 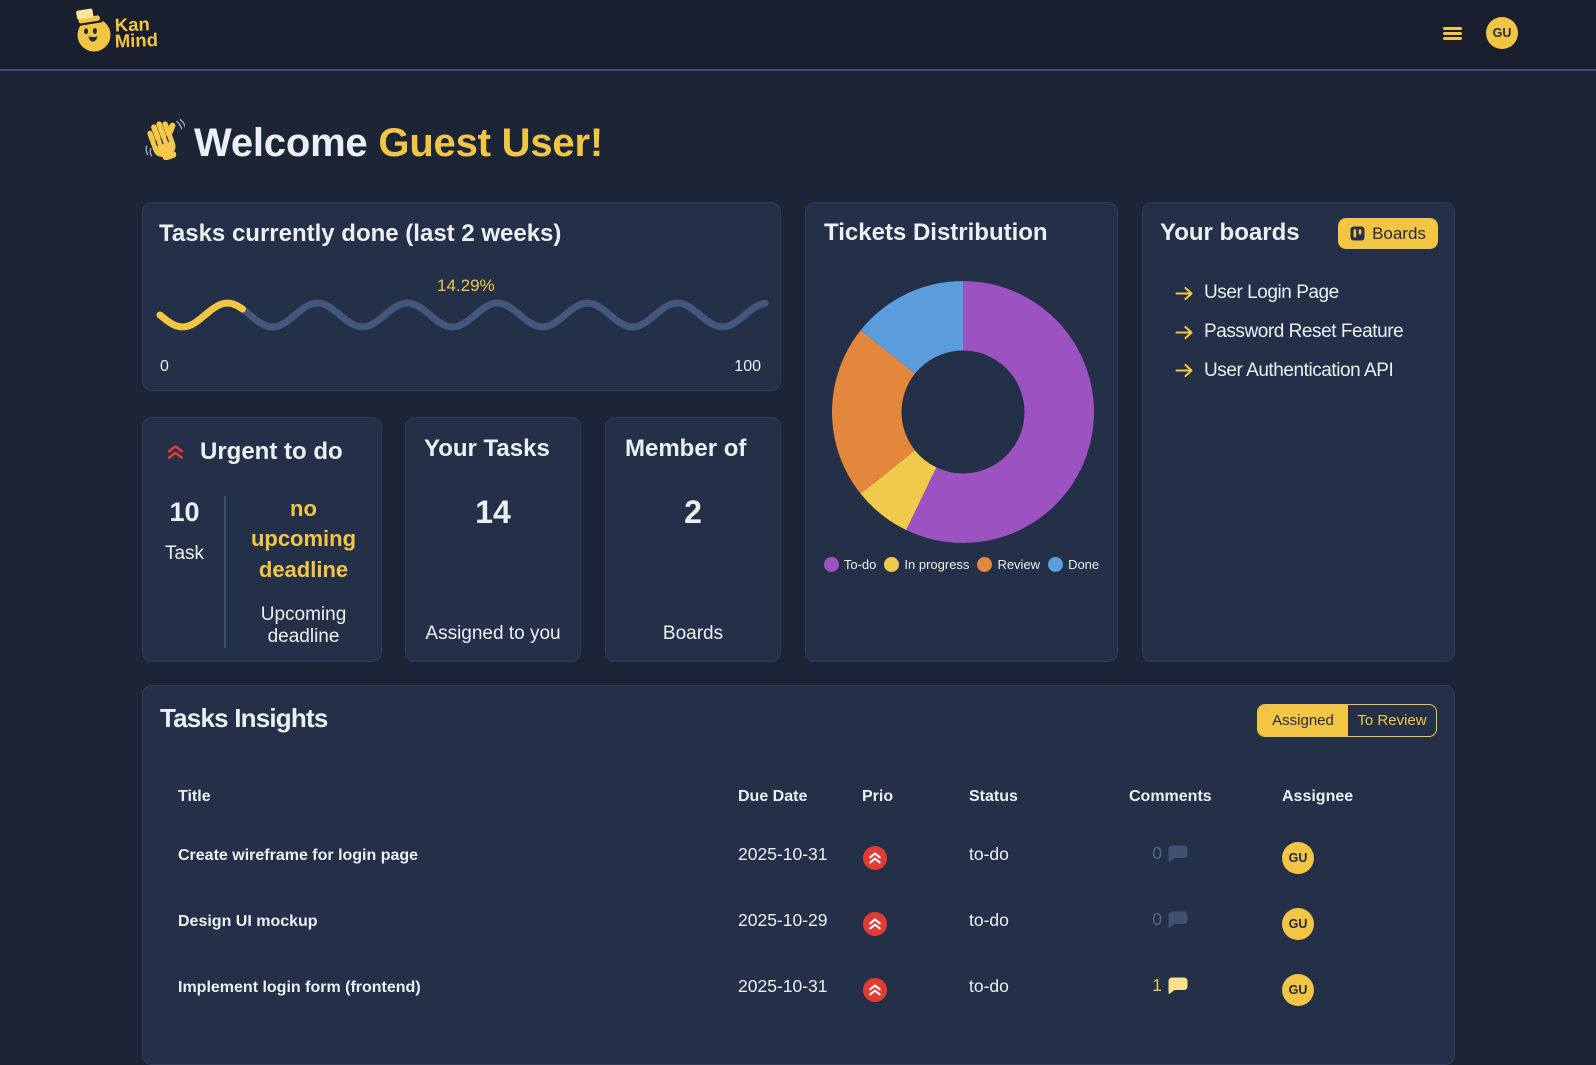 I want to click on svg-text: Kan, so click(x=132, y=24).